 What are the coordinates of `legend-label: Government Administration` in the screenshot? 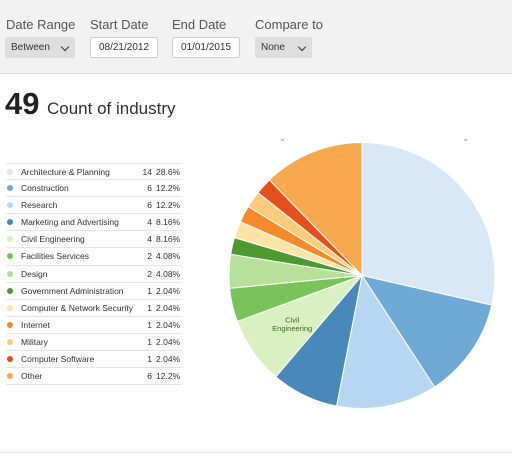 It's located at (72, 290).